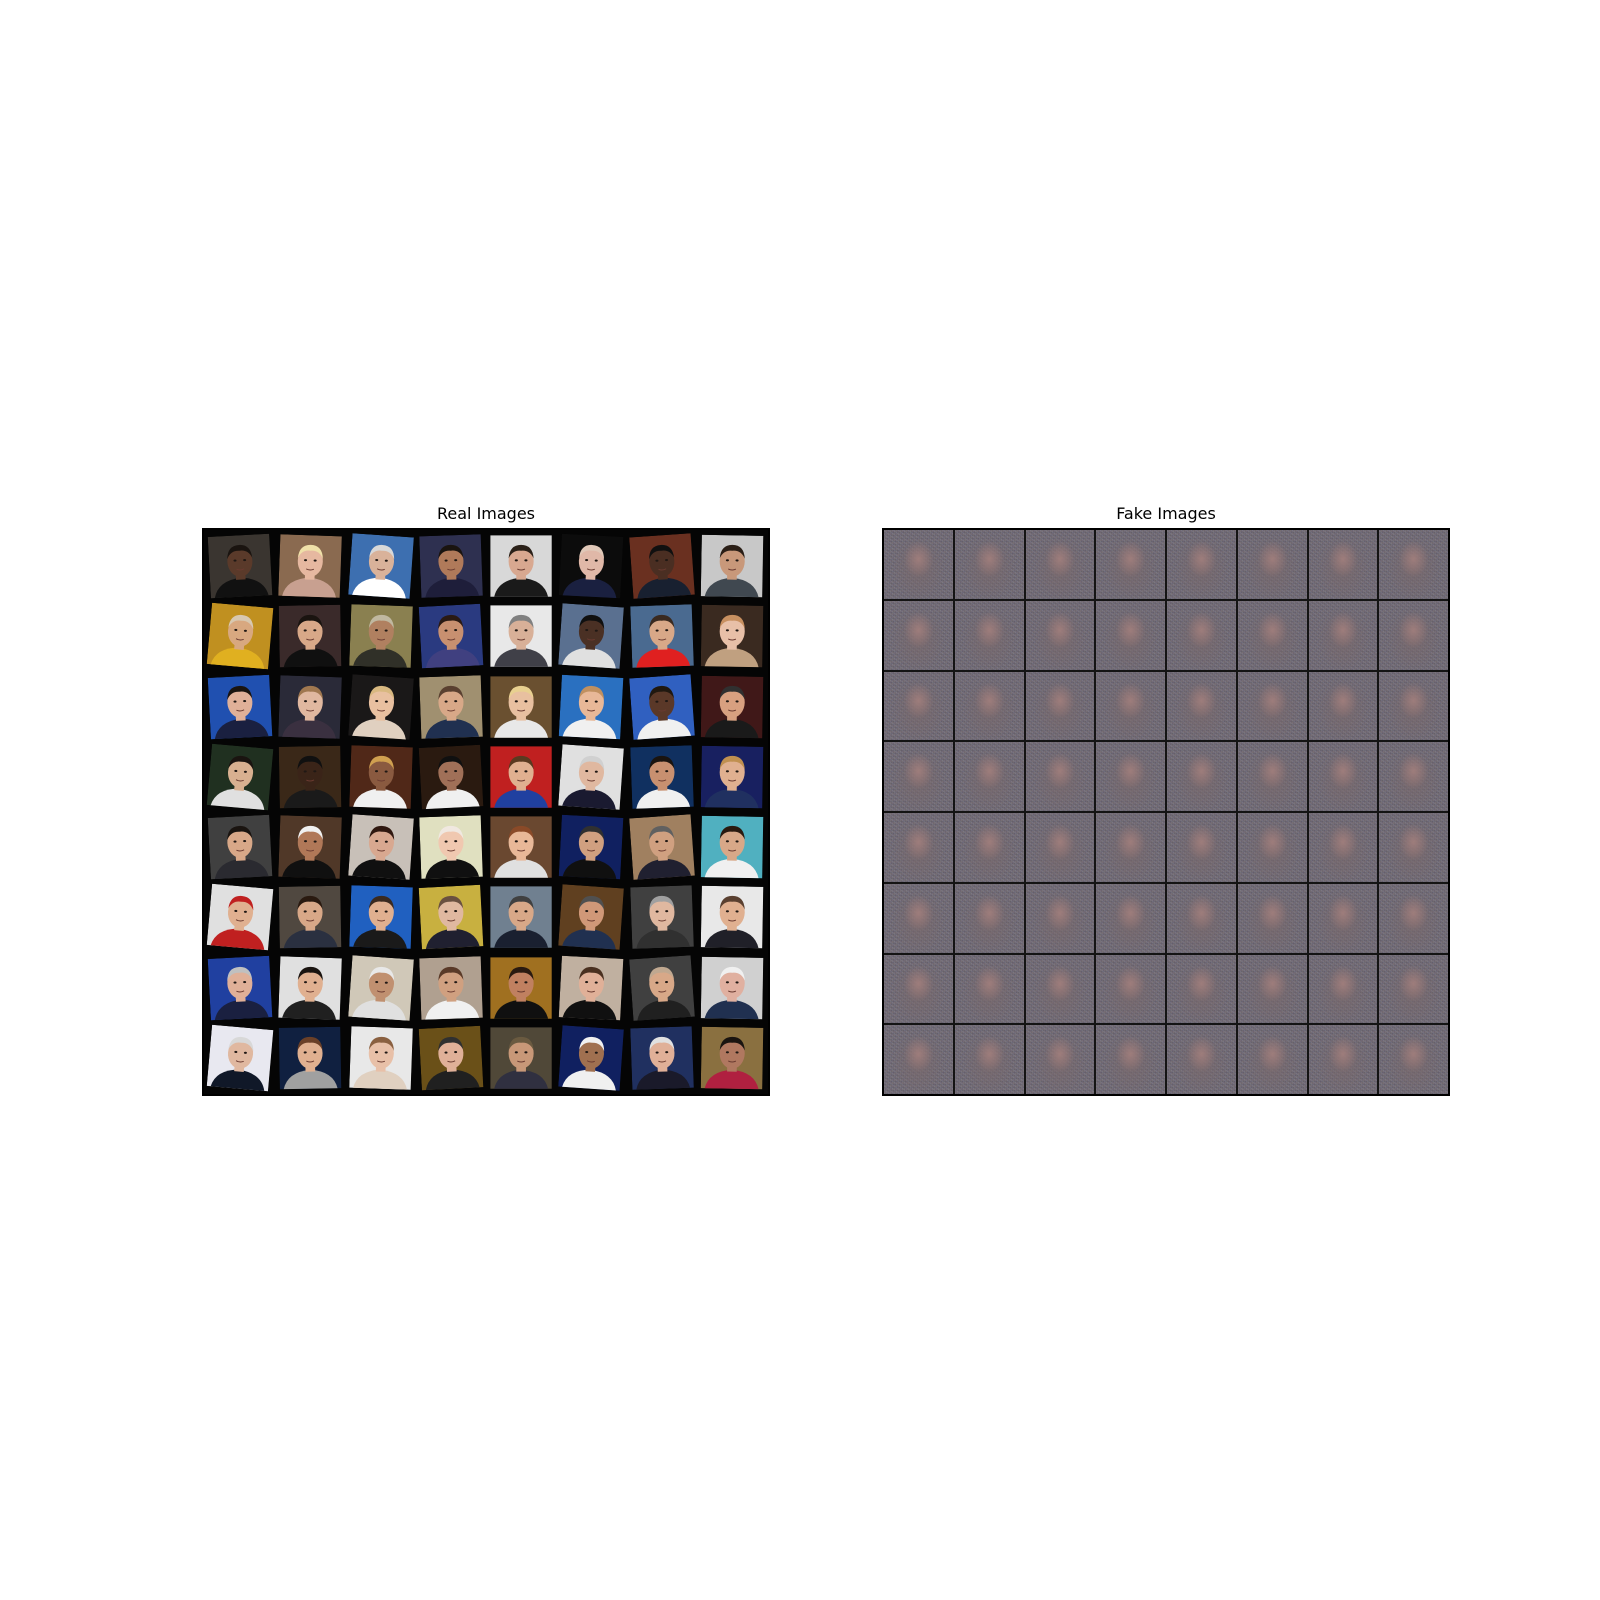 The image size is (1600, 1600). I want to click on fake-images-grid, so click(1166, 812).